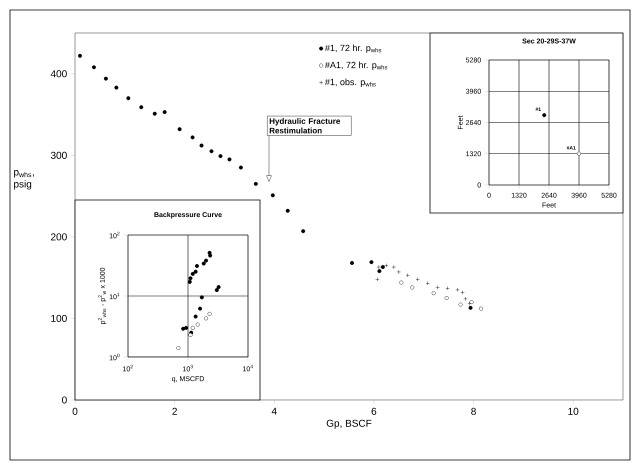 The height and width of the screenshot is (468, 637). What do you see at coordinates (573, 411) in the screenshot?
I see `x-tick-label: 10` at bounding box center [573, 411].